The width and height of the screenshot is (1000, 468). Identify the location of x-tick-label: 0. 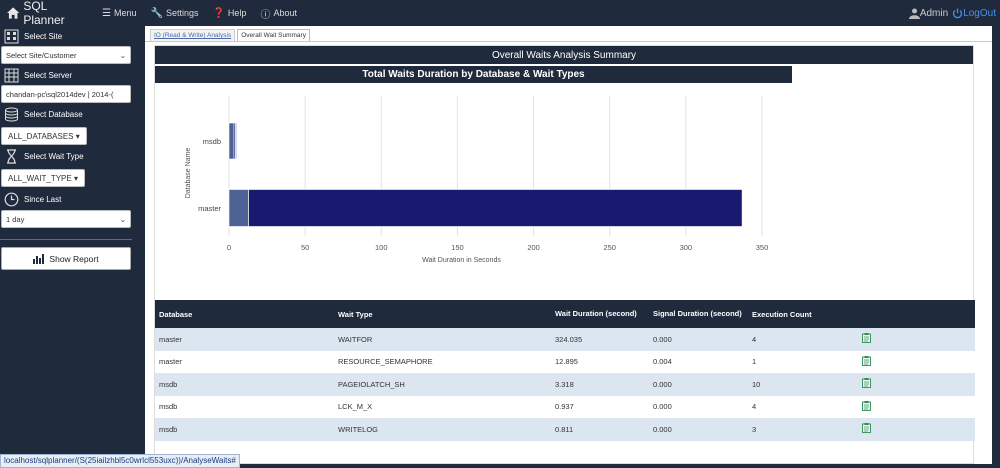
(229, 247).